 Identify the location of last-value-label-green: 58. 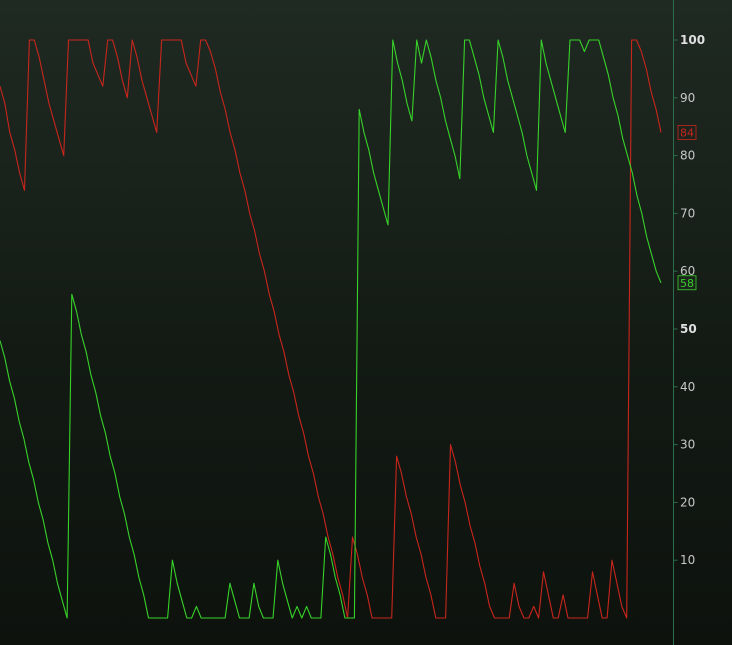
(687, 283).